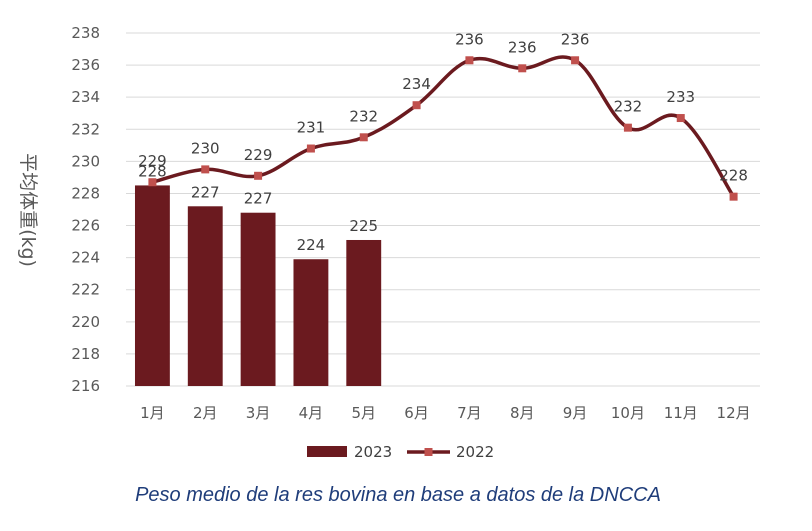 The image size is (812, 531). Describe the element at coordinates (327, 451) in the screenshot. I see `legend-swatch-2023` at that location.